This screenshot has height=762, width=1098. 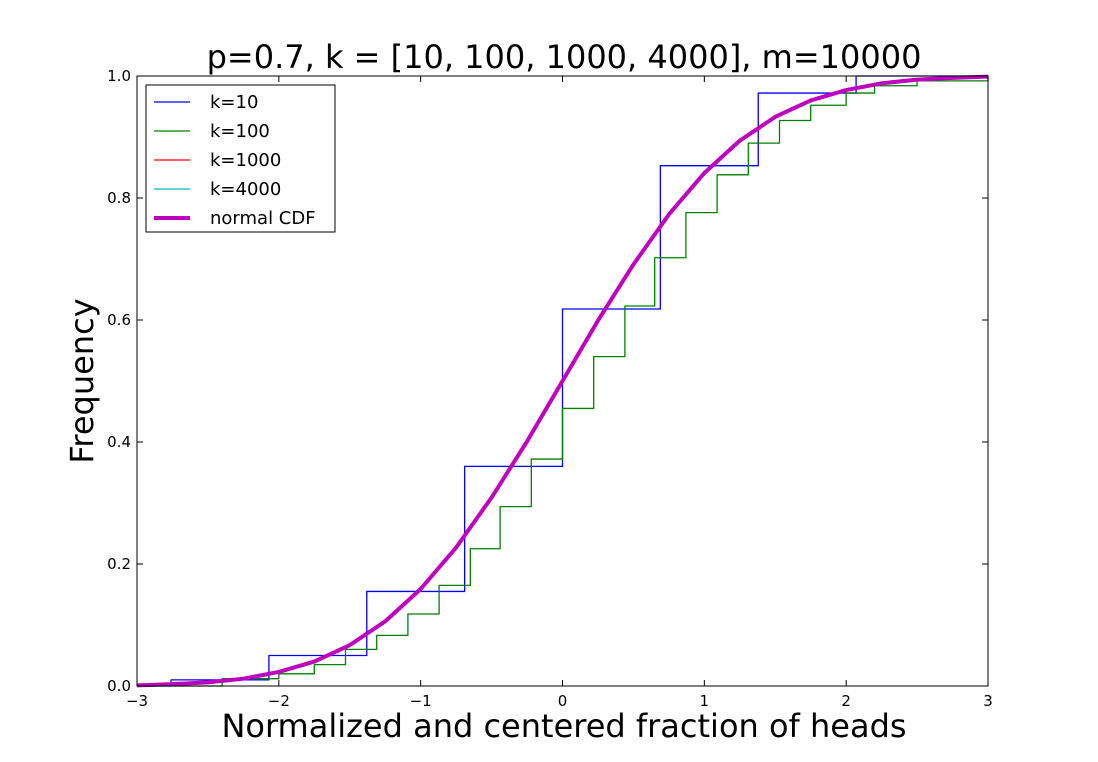 I want to click on x-tick-label: −2, so click(x=279, y=701).